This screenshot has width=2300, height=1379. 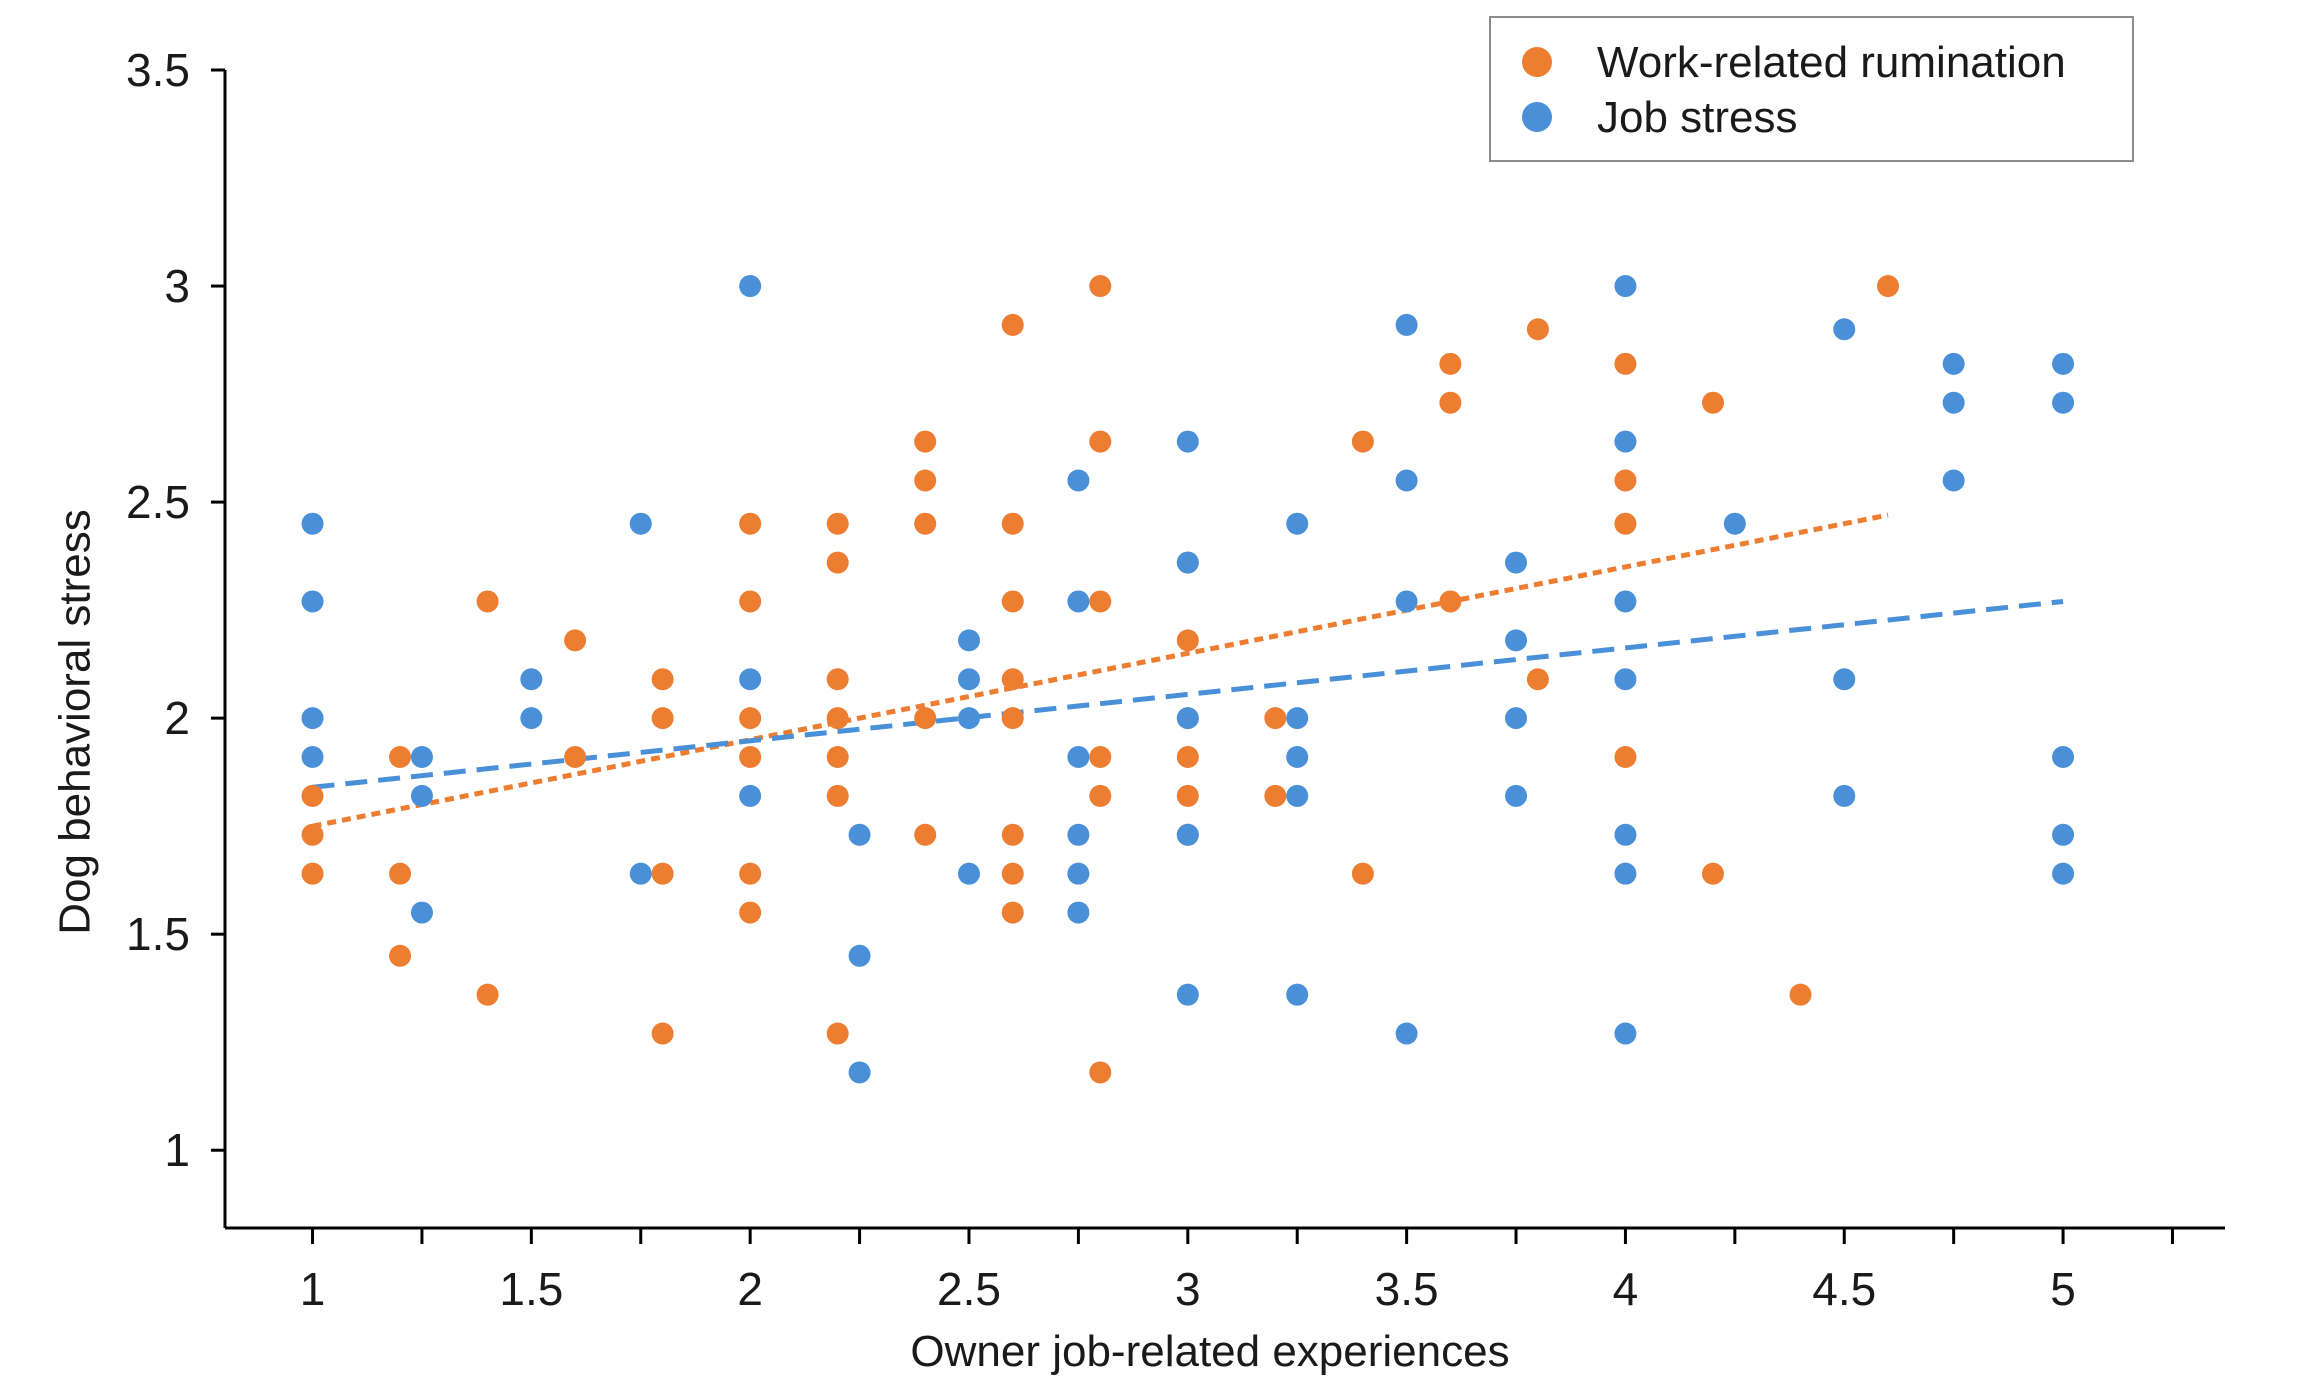 I want to click on y-tick-label: 3, so click(x=177, y=286).